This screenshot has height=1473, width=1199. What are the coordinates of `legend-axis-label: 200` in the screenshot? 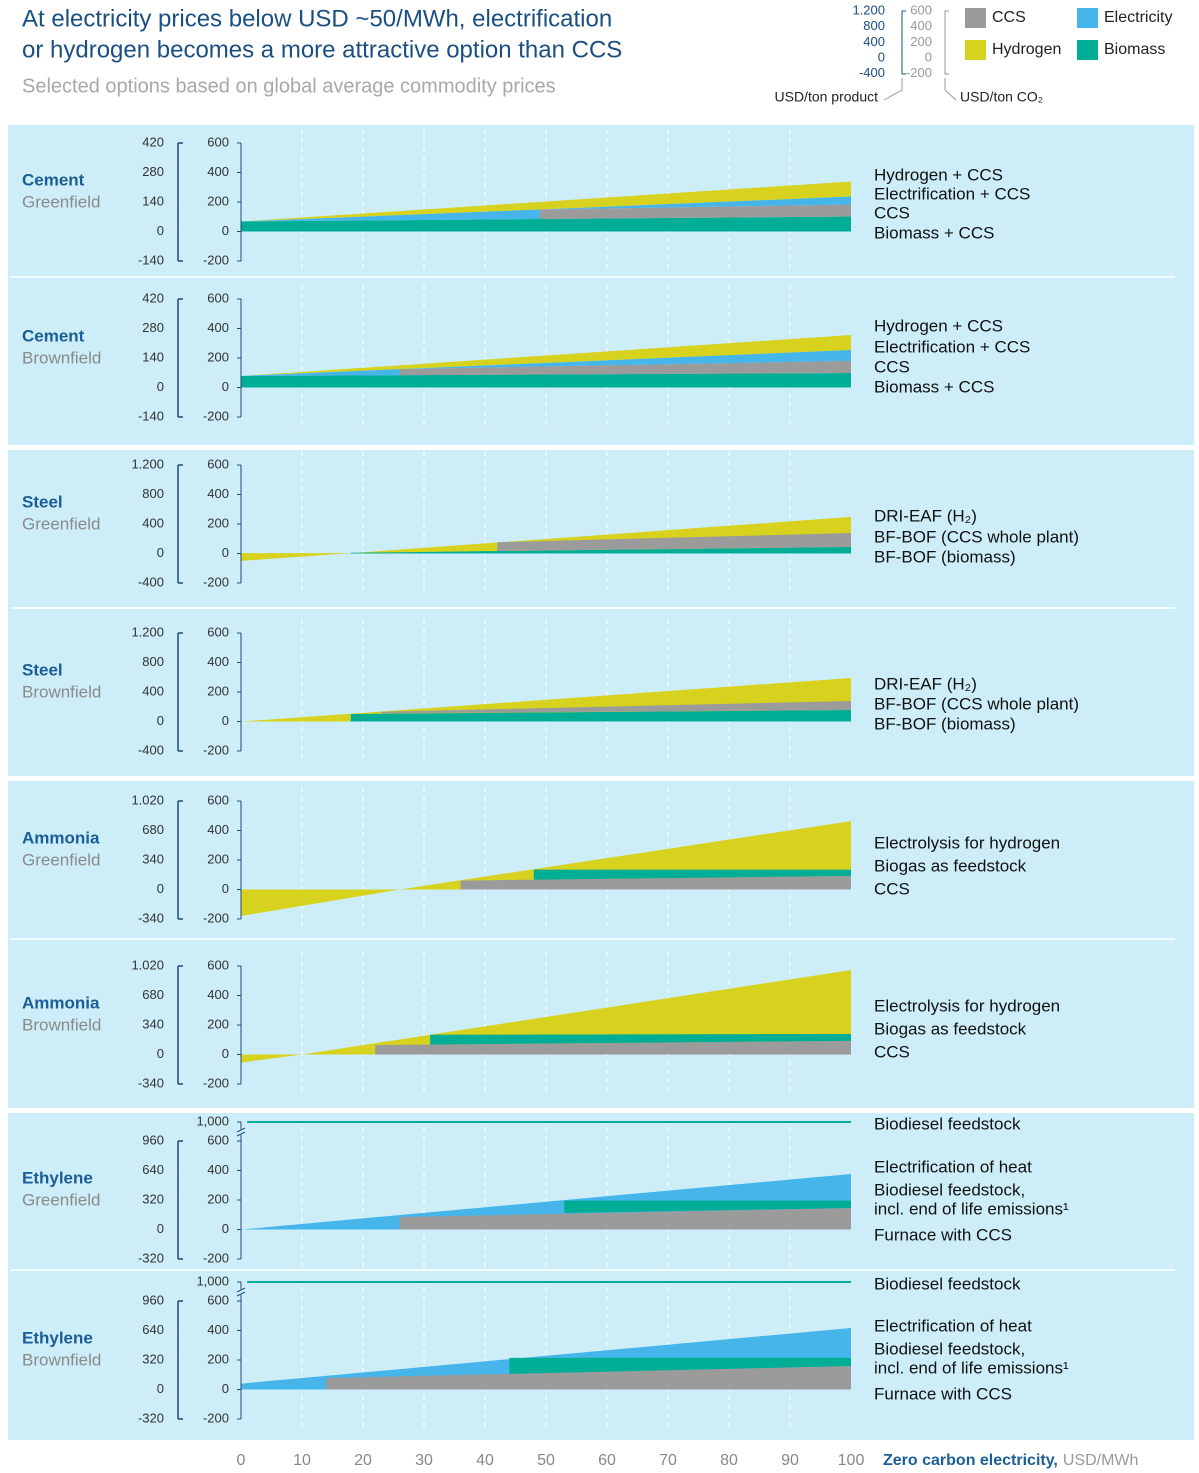 It's located at (921, 41).